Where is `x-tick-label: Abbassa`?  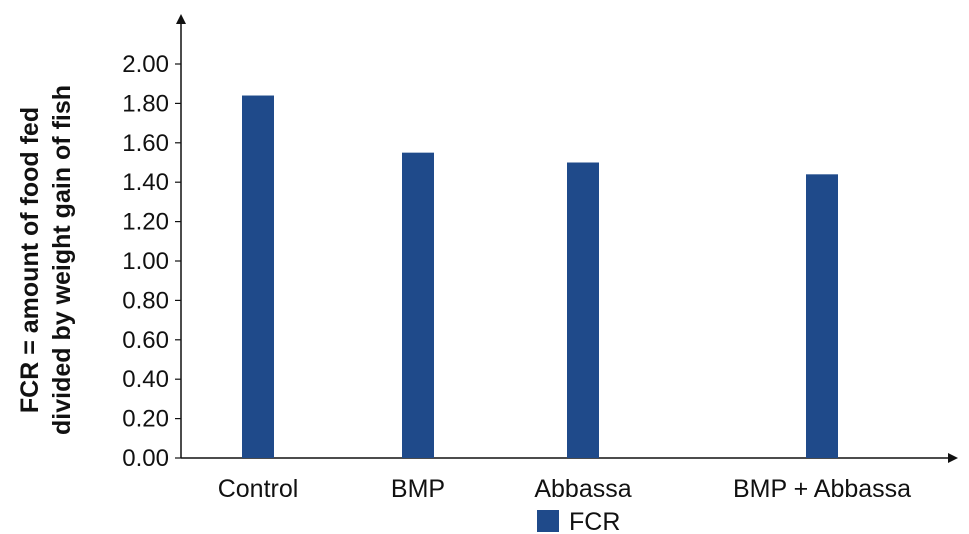 x-tick-label: Abbassa is located at coordinates (582, 489).